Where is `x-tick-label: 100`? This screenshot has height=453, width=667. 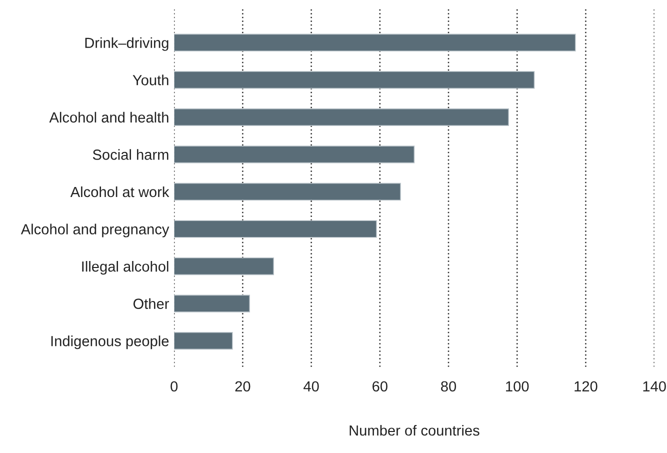 x-tick-label: 100 is located at coordinates (517, 386).